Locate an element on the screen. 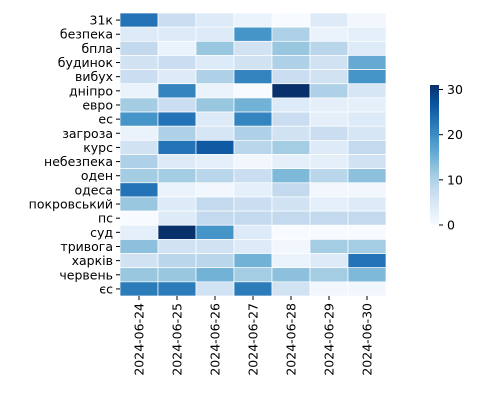 The height and width of the screenshot is (400, 500). y-tick-label: курс is located at coordinates (98, 147).